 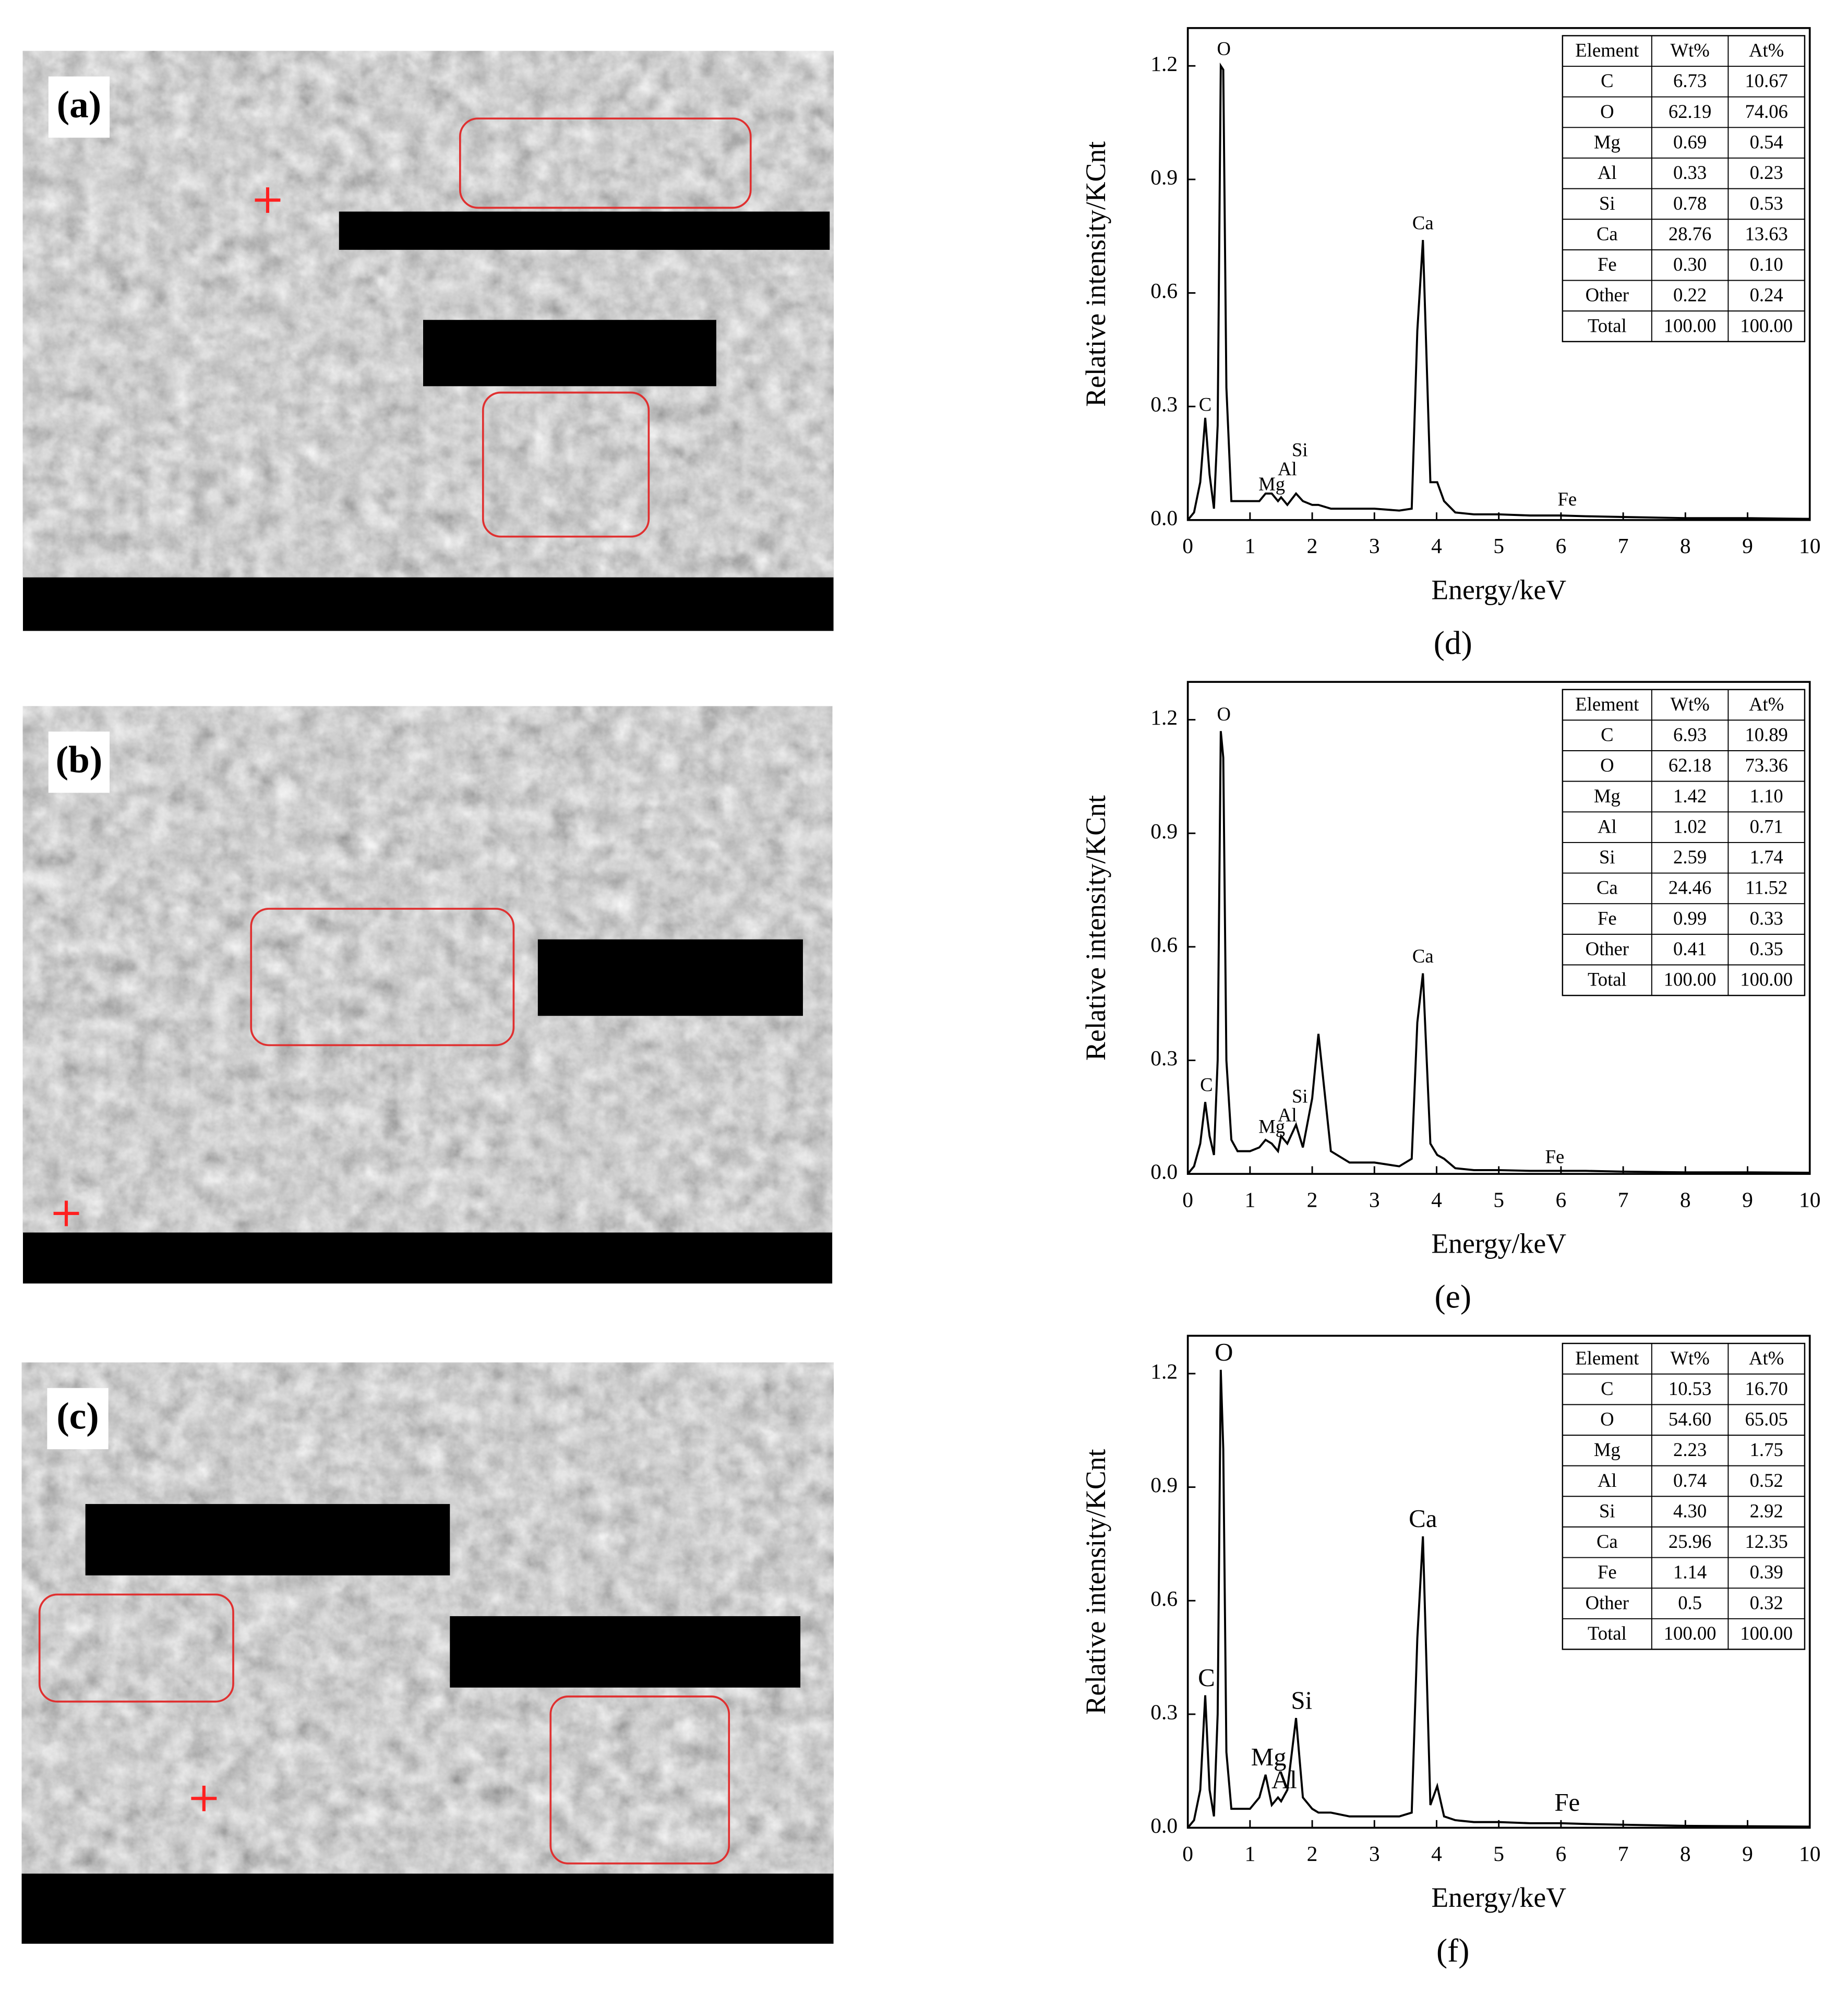 What do you see at coordinates (1272, 484) in the screenshot?
I see `peak-label: Mg` at bounding box center [1272, 484].